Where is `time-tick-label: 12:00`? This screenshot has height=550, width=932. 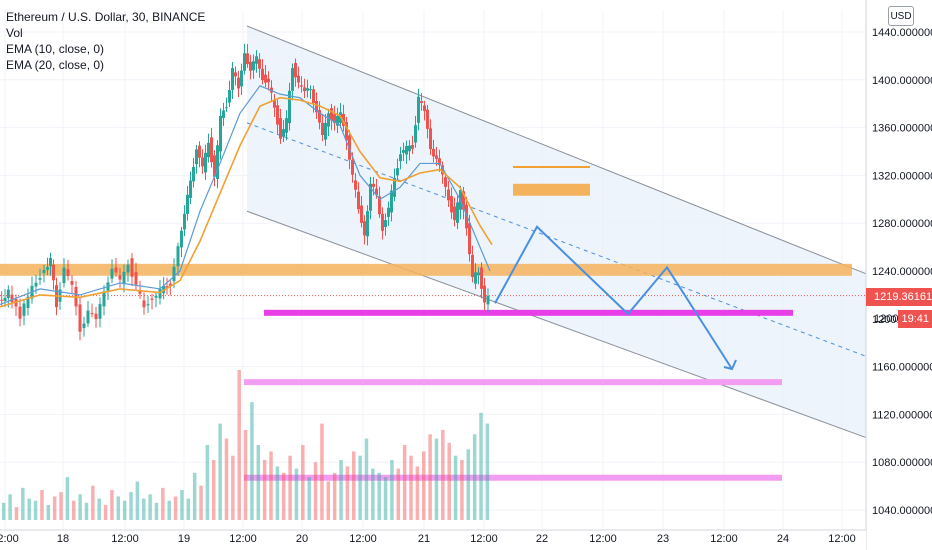 time-tick-label: 12:00 is located at coordinates (724, 539).